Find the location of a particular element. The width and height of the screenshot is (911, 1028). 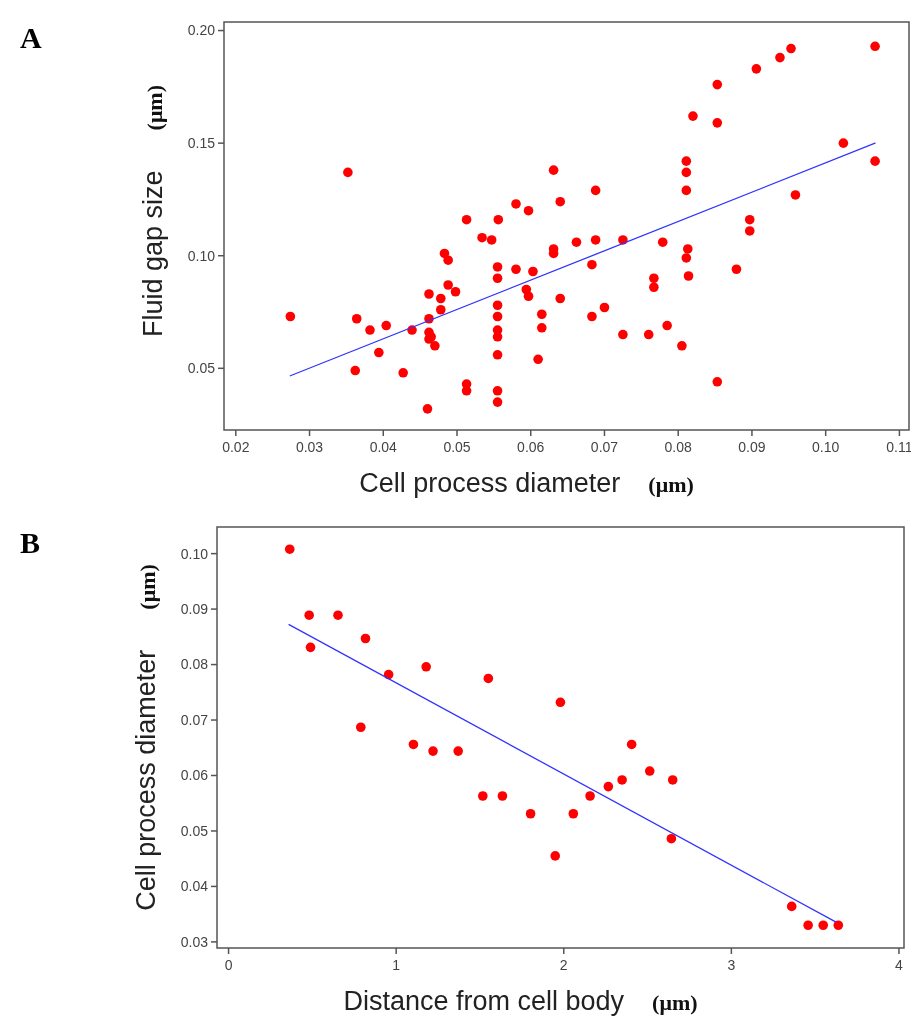

x-tick-label: 0 is located at coordinates (228, 965).